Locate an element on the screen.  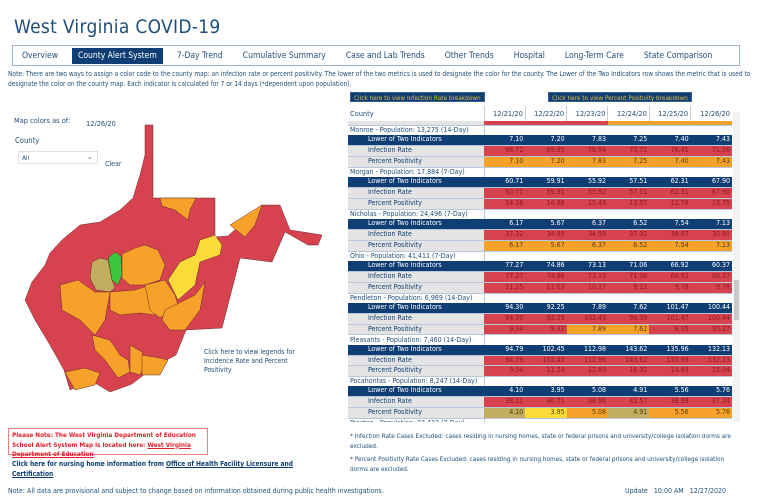
column-header-date: 12/24/20 is located at coordinates (628, 113).